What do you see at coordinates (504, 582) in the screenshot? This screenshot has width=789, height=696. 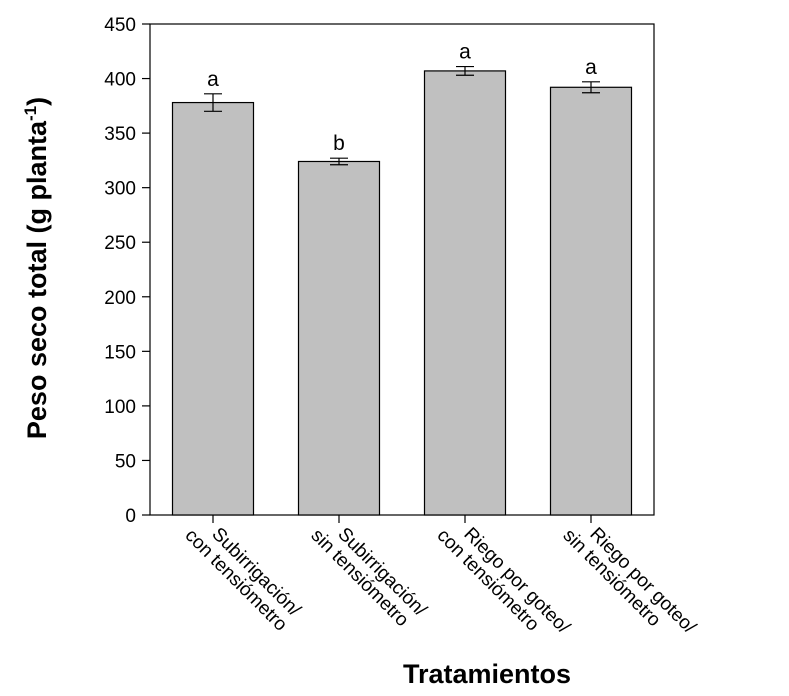 I see `x-tick-label: Riego por goteo/con tensiómetro` at bounding box center [504, 582].